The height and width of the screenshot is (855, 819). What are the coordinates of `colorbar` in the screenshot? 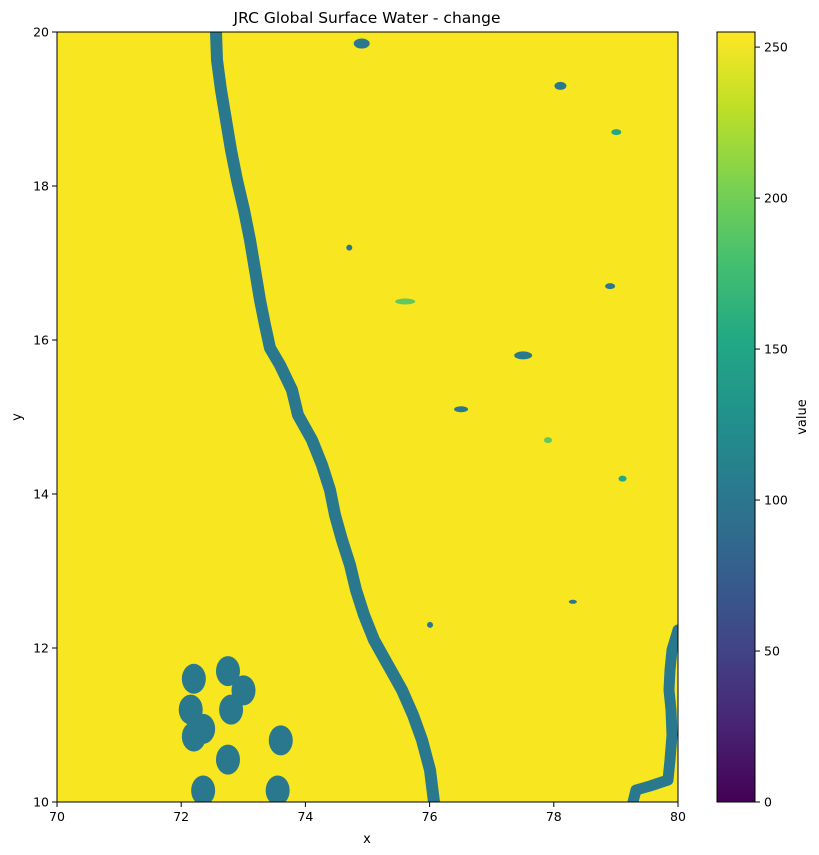 It's located at (736, 417).